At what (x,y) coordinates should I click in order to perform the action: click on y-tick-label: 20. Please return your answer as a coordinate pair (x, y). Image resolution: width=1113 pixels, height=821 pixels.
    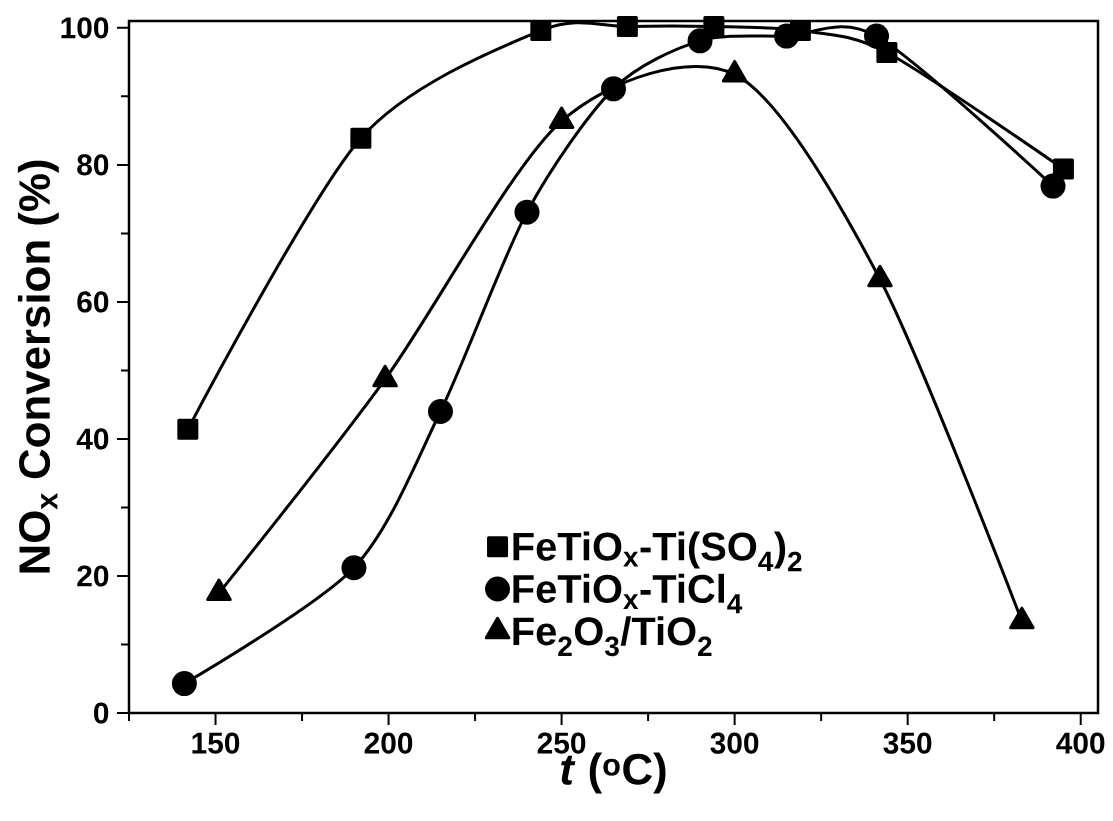
    Looking at the image, I should click on (93, 576).